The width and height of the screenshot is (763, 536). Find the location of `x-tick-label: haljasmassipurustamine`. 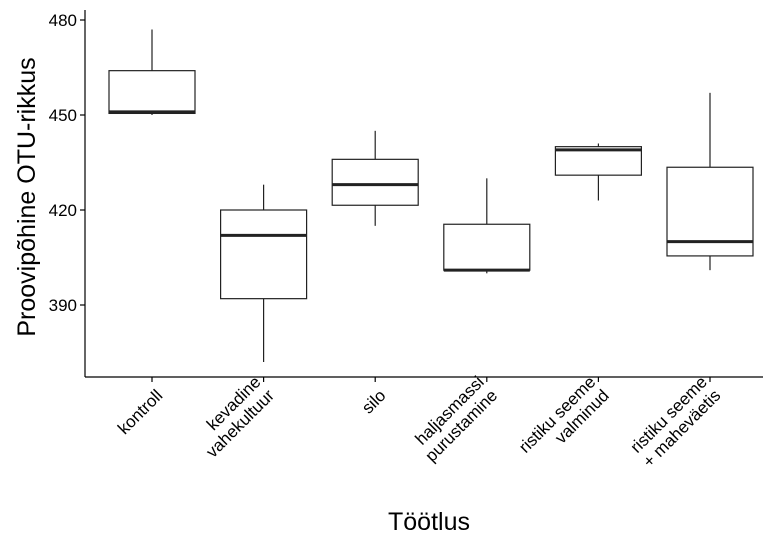

x-tick-label: haljasmassipurustamine is located at coordinates (454, 418).